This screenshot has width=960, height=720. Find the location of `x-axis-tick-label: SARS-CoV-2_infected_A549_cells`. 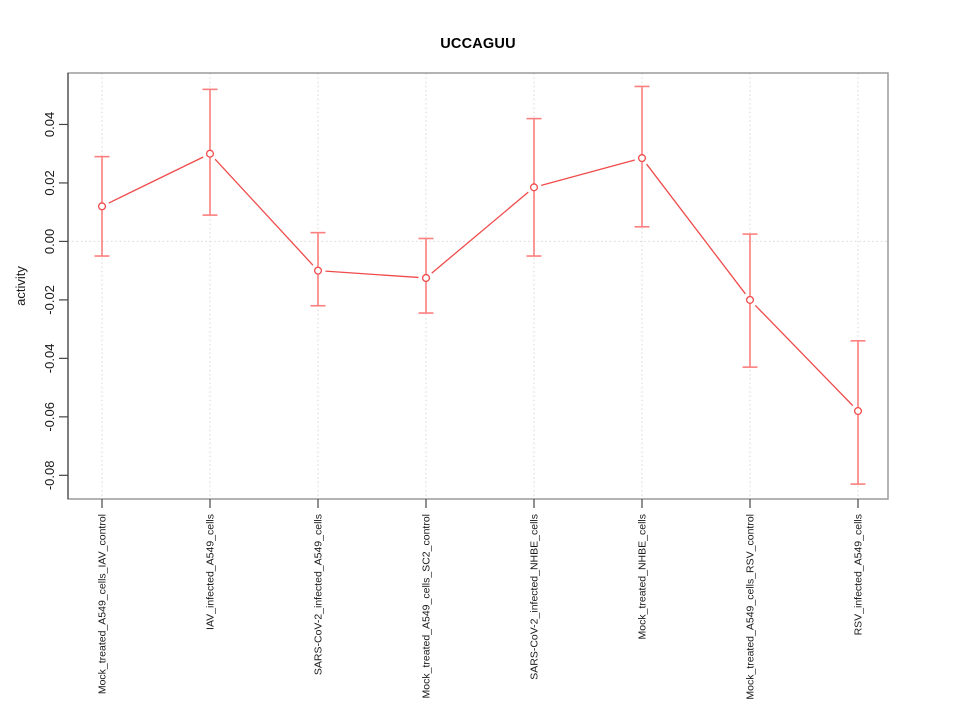

x-axis-tick-label: SARS-CoV-2_infected_A549_cells is located at coordinates (319, 594).